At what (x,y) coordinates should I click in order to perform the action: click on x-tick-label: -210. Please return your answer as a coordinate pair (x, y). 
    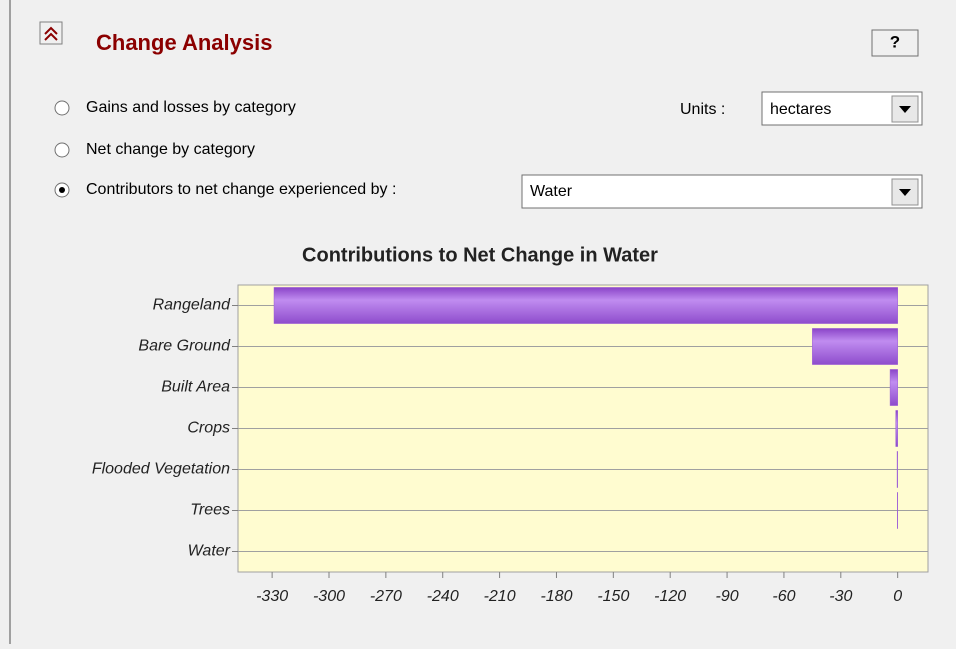
    Looking at the image, I should click on (500, 596).